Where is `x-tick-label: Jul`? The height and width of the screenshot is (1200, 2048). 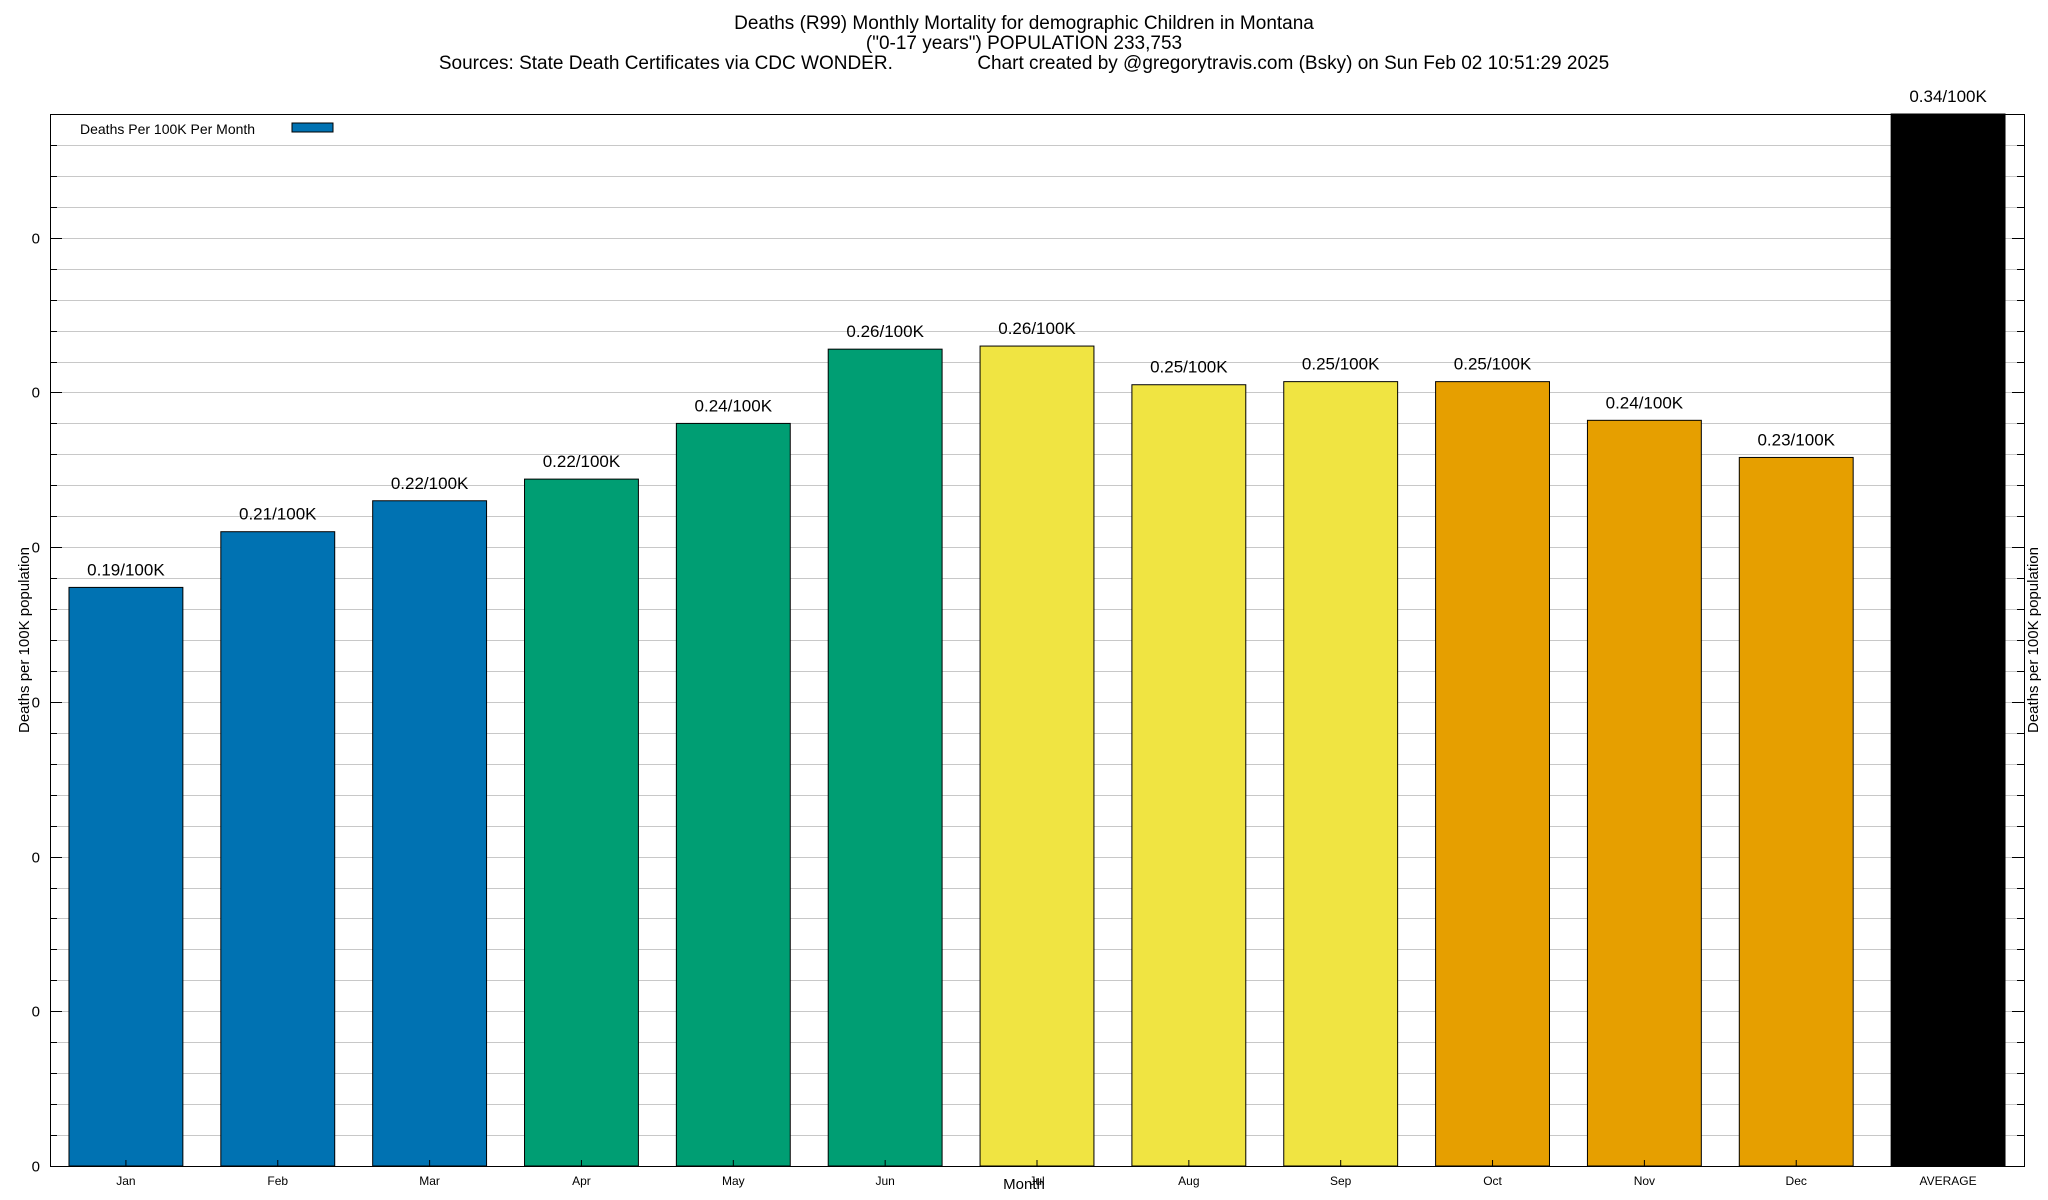
x-tick-label: Jul is located at coordinates (1036, 1181).